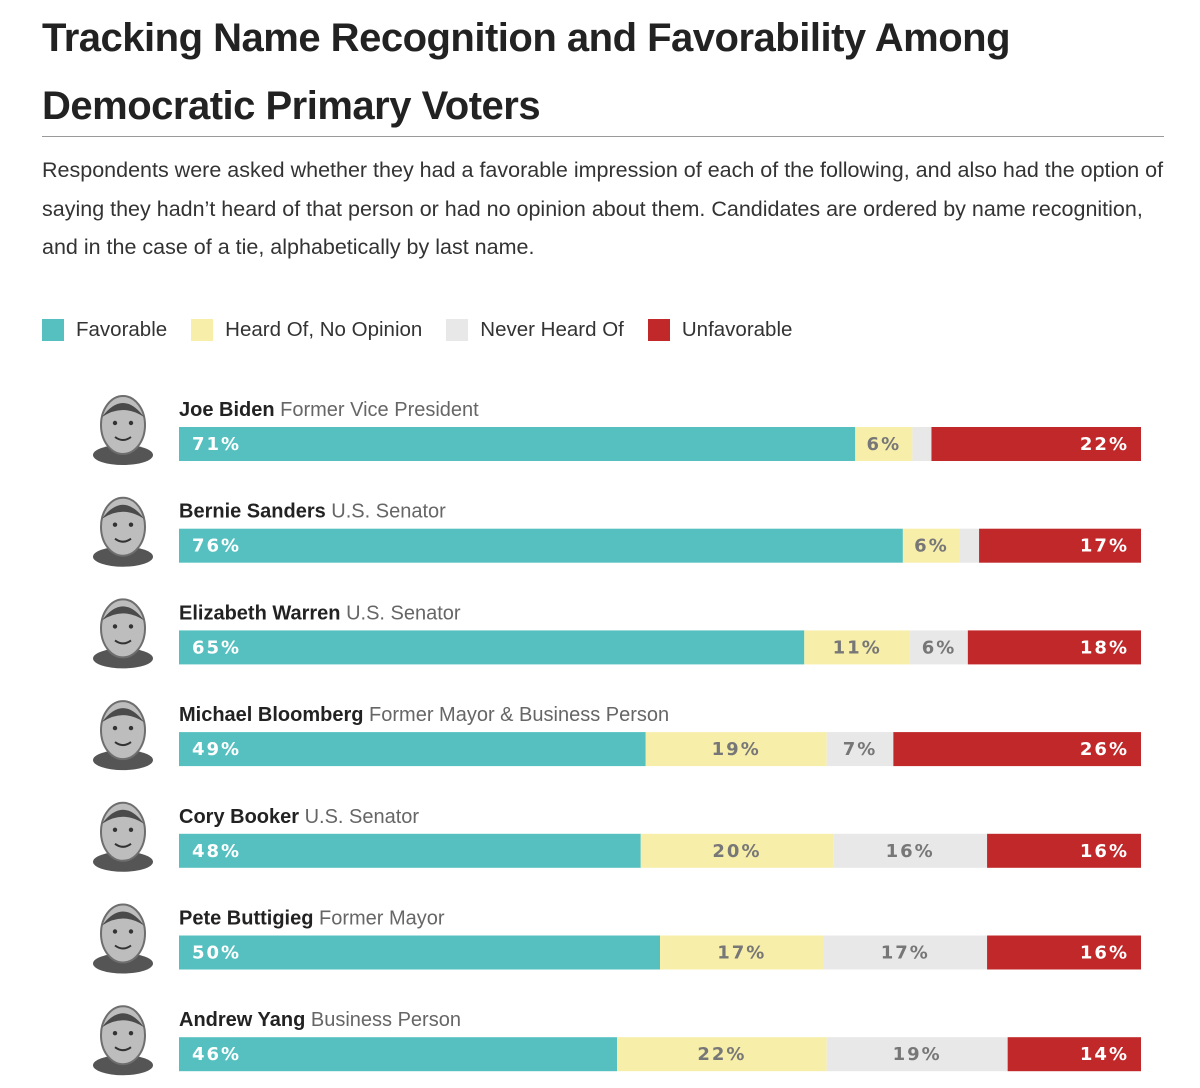  What do you see at coordinates (383, 1020) in the screenshot?
I see `candidate-role: Business Person` at bounding box center [383, 1020].